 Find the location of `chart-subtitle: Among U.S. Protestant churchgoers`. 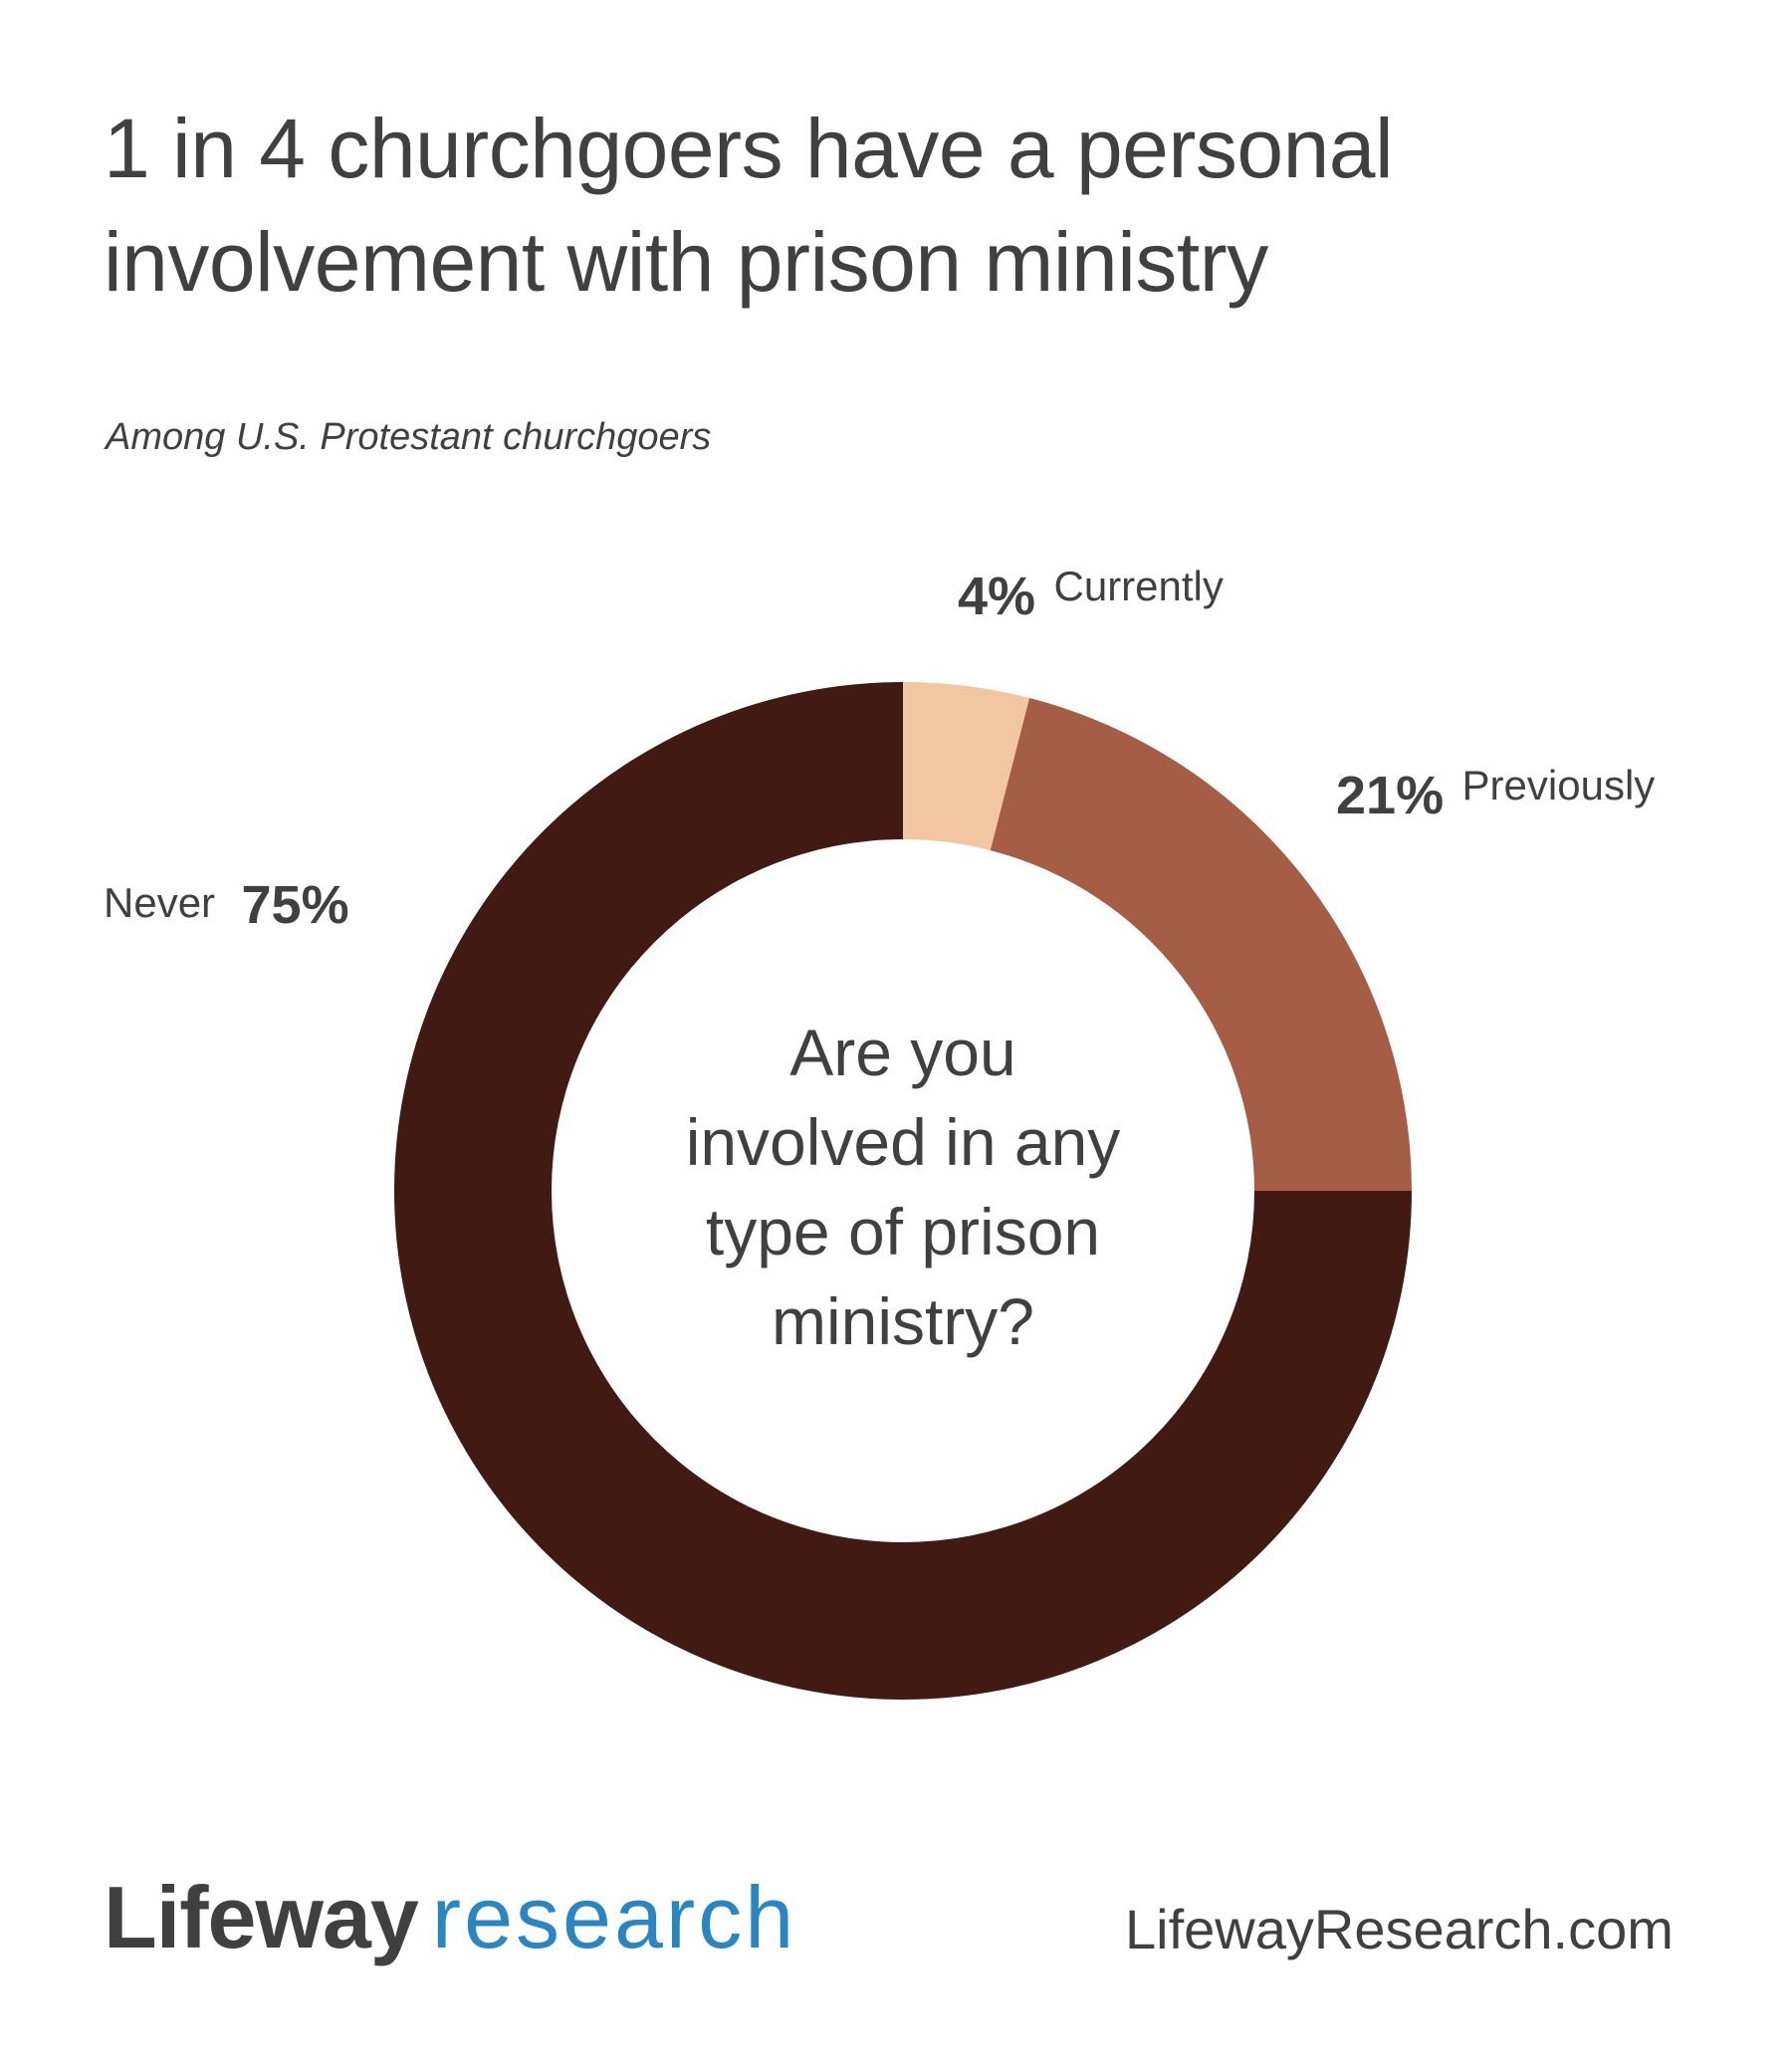

chart-subtitle: Among U.S. Protestant churchgoers is located at coordinates (409, 437).